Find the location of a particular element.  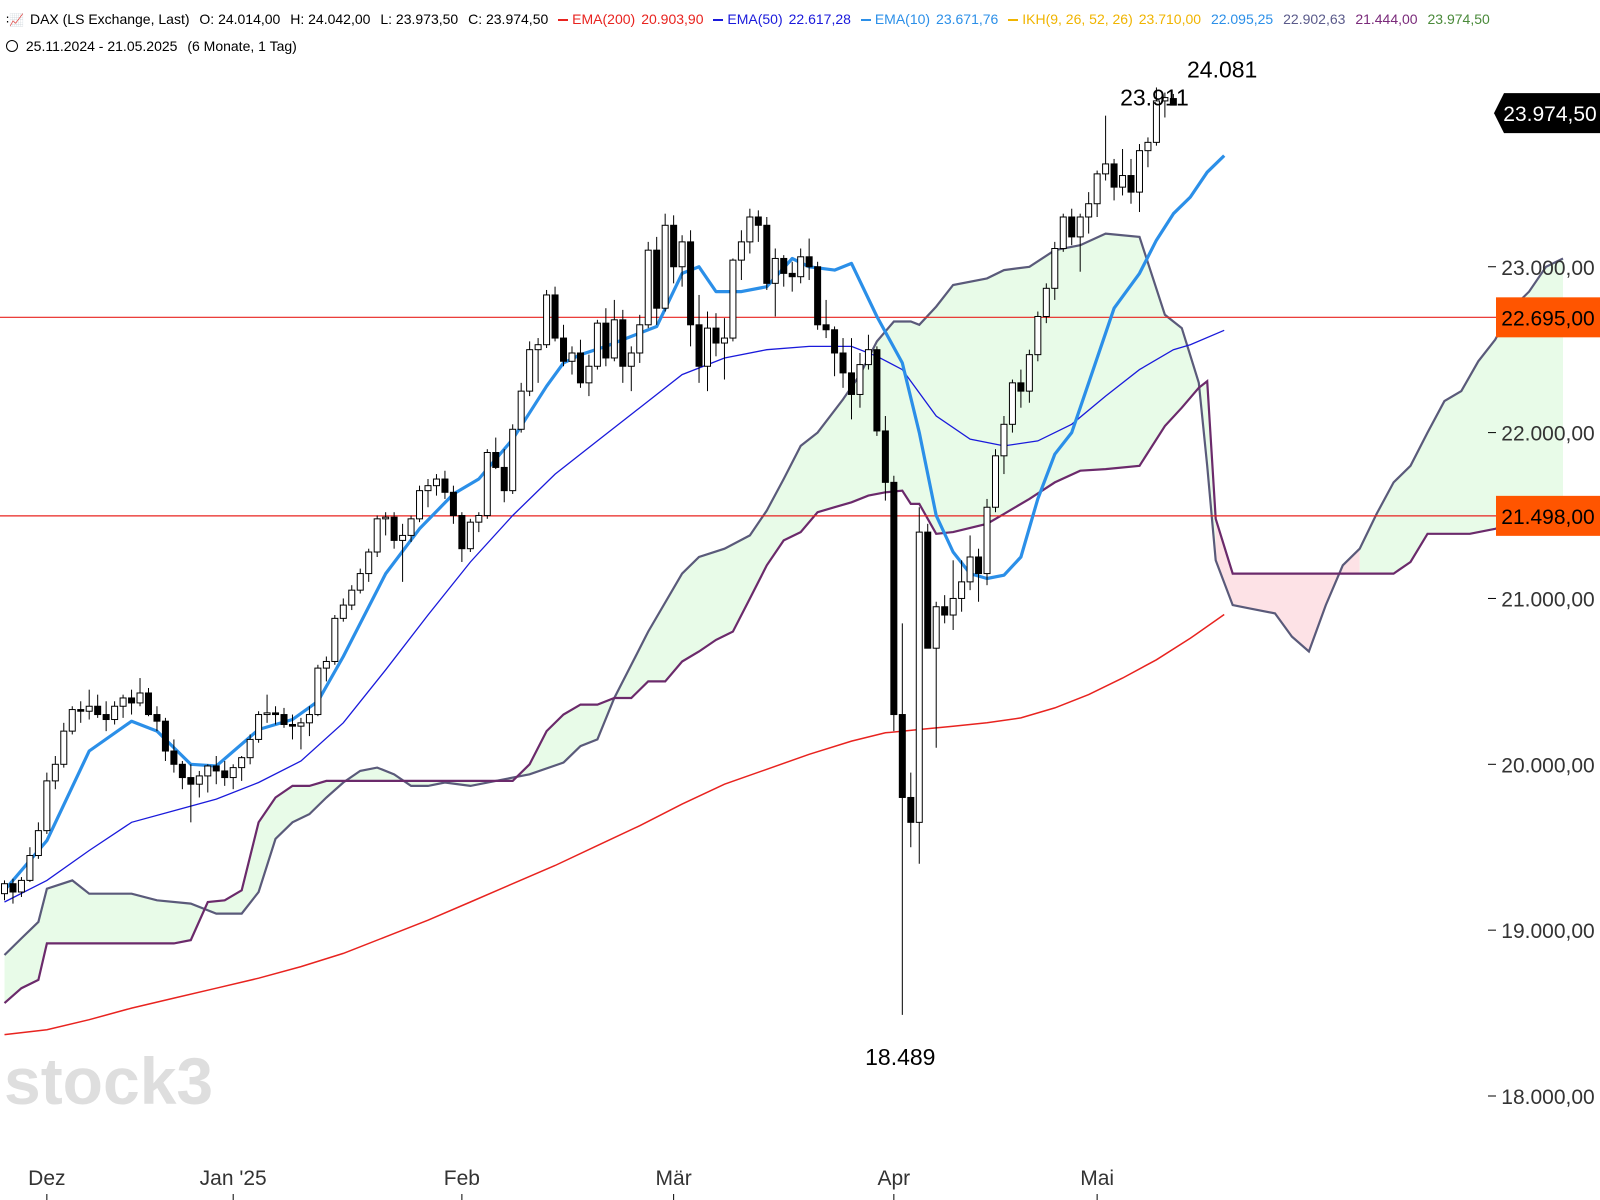

chart-bars-icon: ∶📈 is located at coordinates (15, 20).